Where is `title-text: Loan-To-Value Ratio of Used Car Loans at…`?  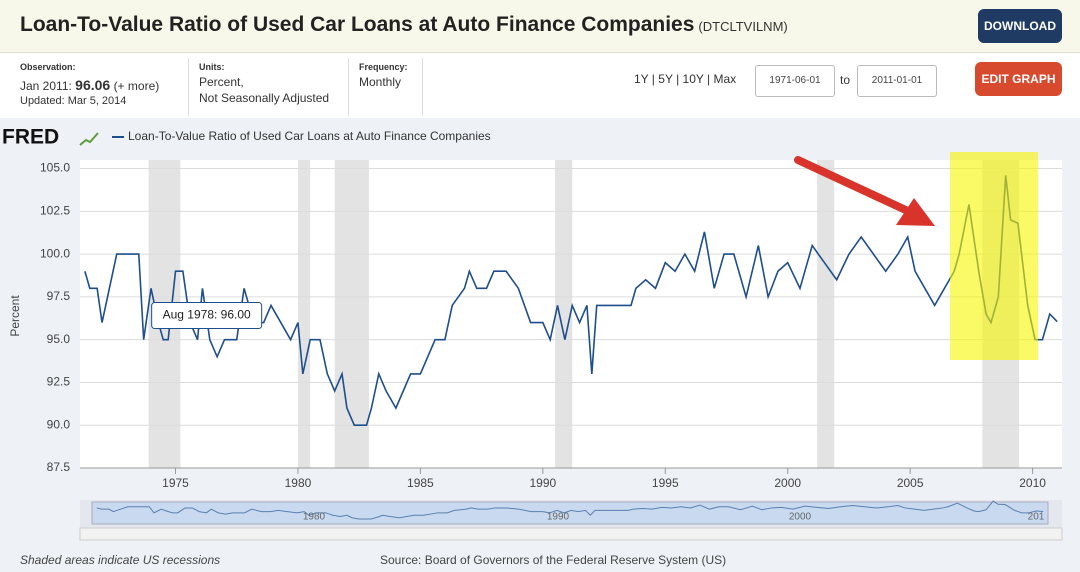 title-text: Loan-To-Value Ratio of Used Car Loans at… is located at coordinates (357, 24).